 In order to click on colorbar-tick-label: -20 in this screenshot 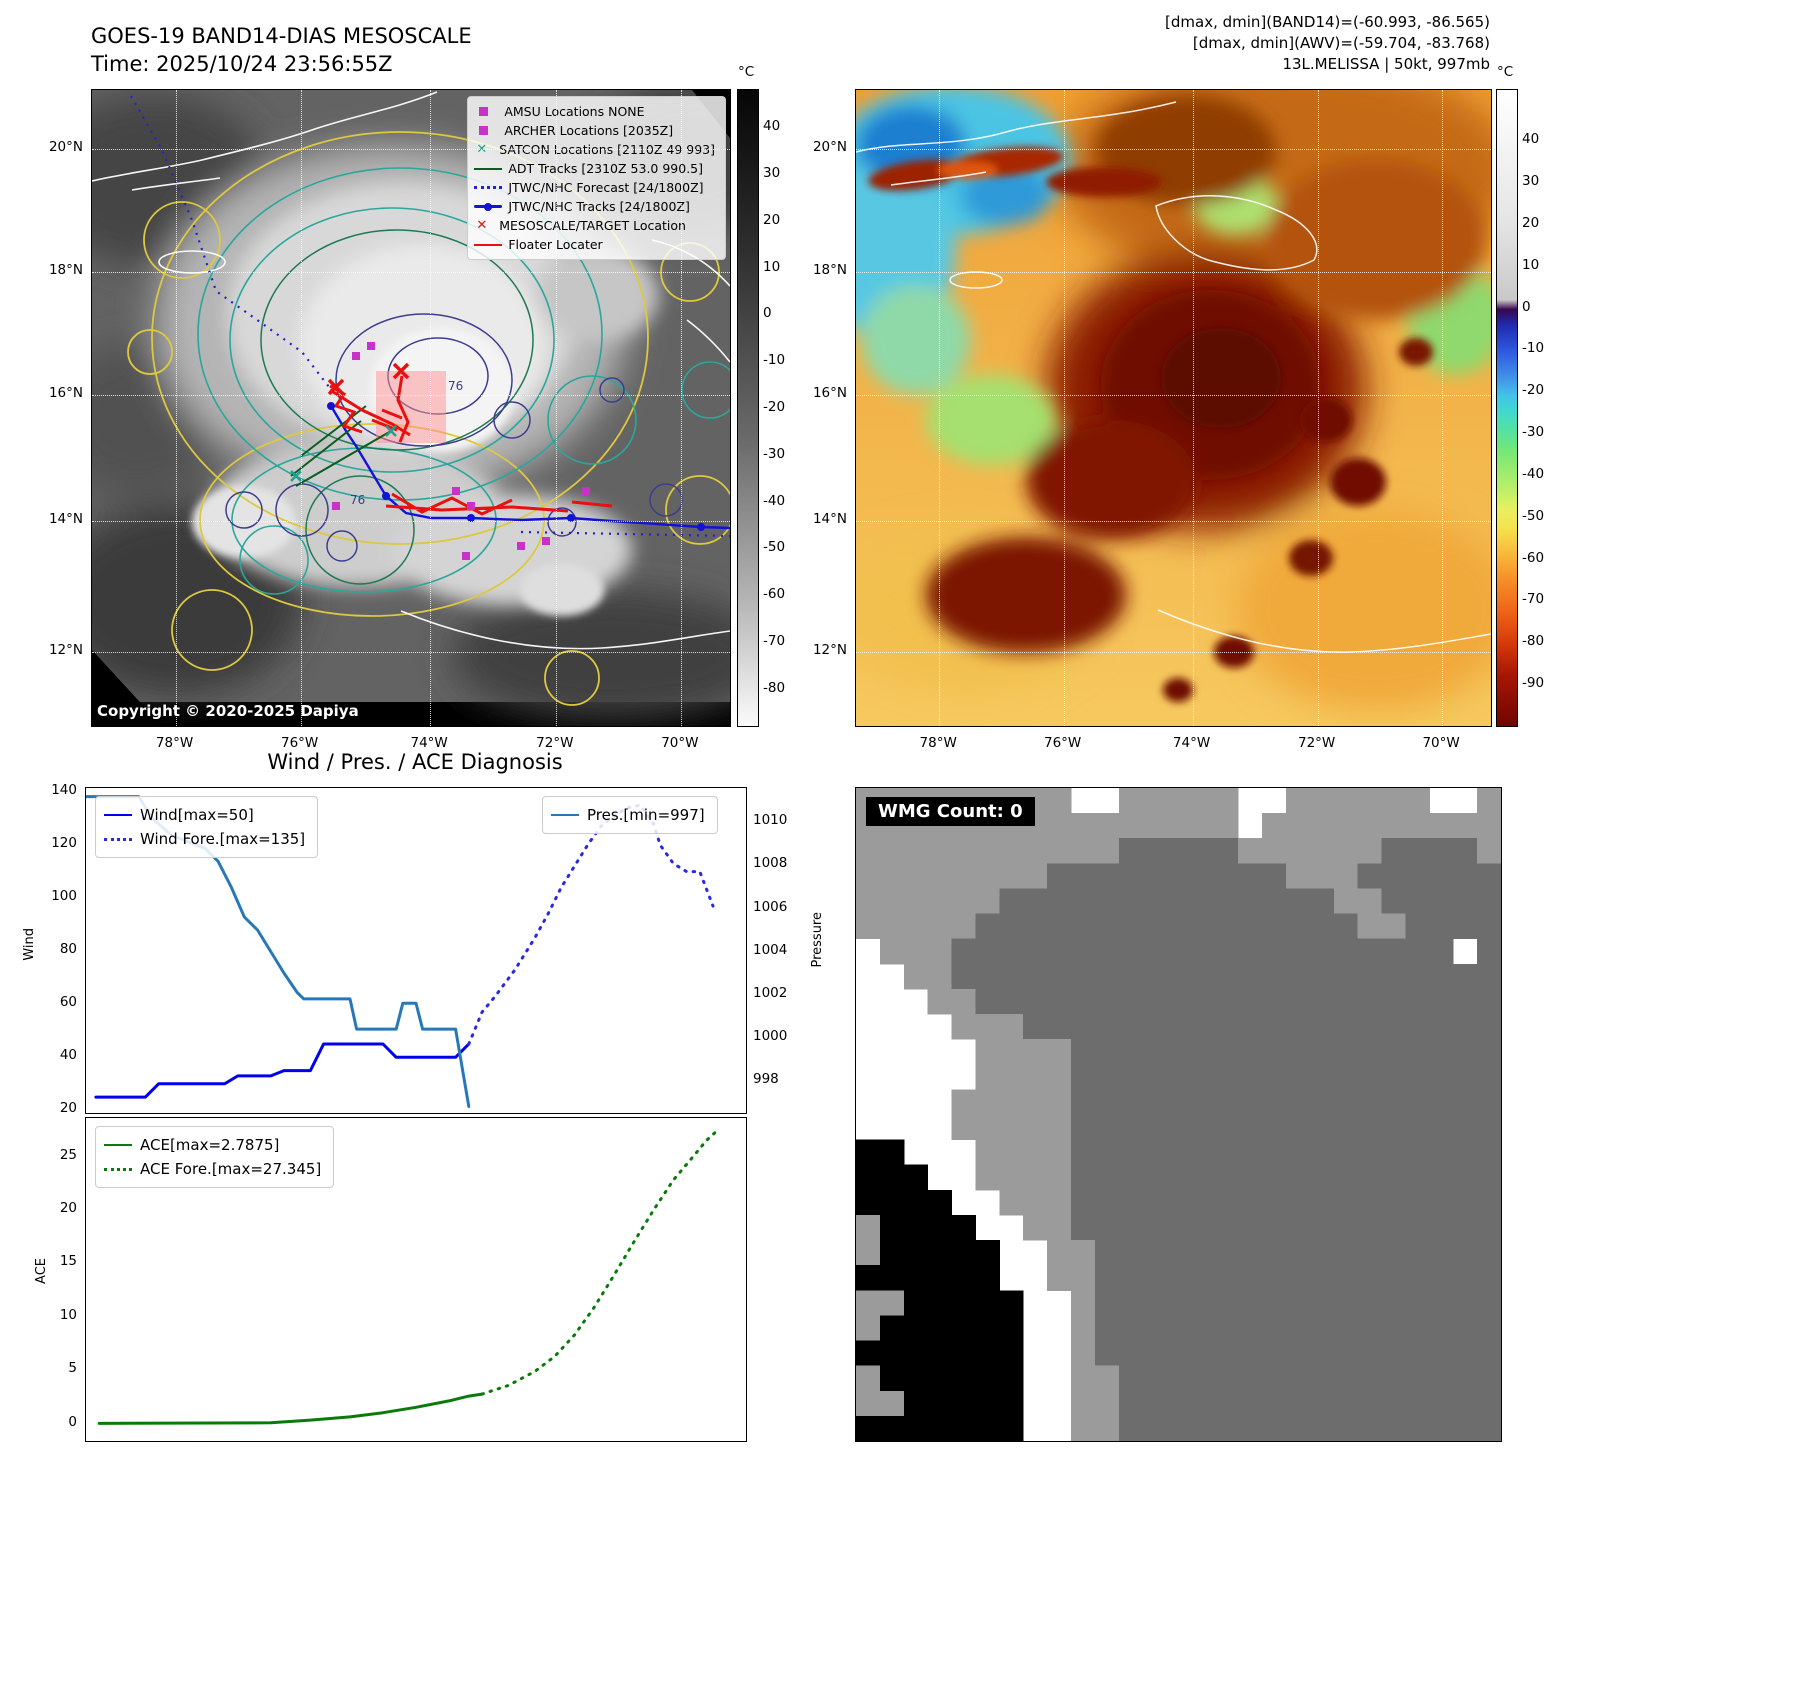, I will do `click(774, 407)`.